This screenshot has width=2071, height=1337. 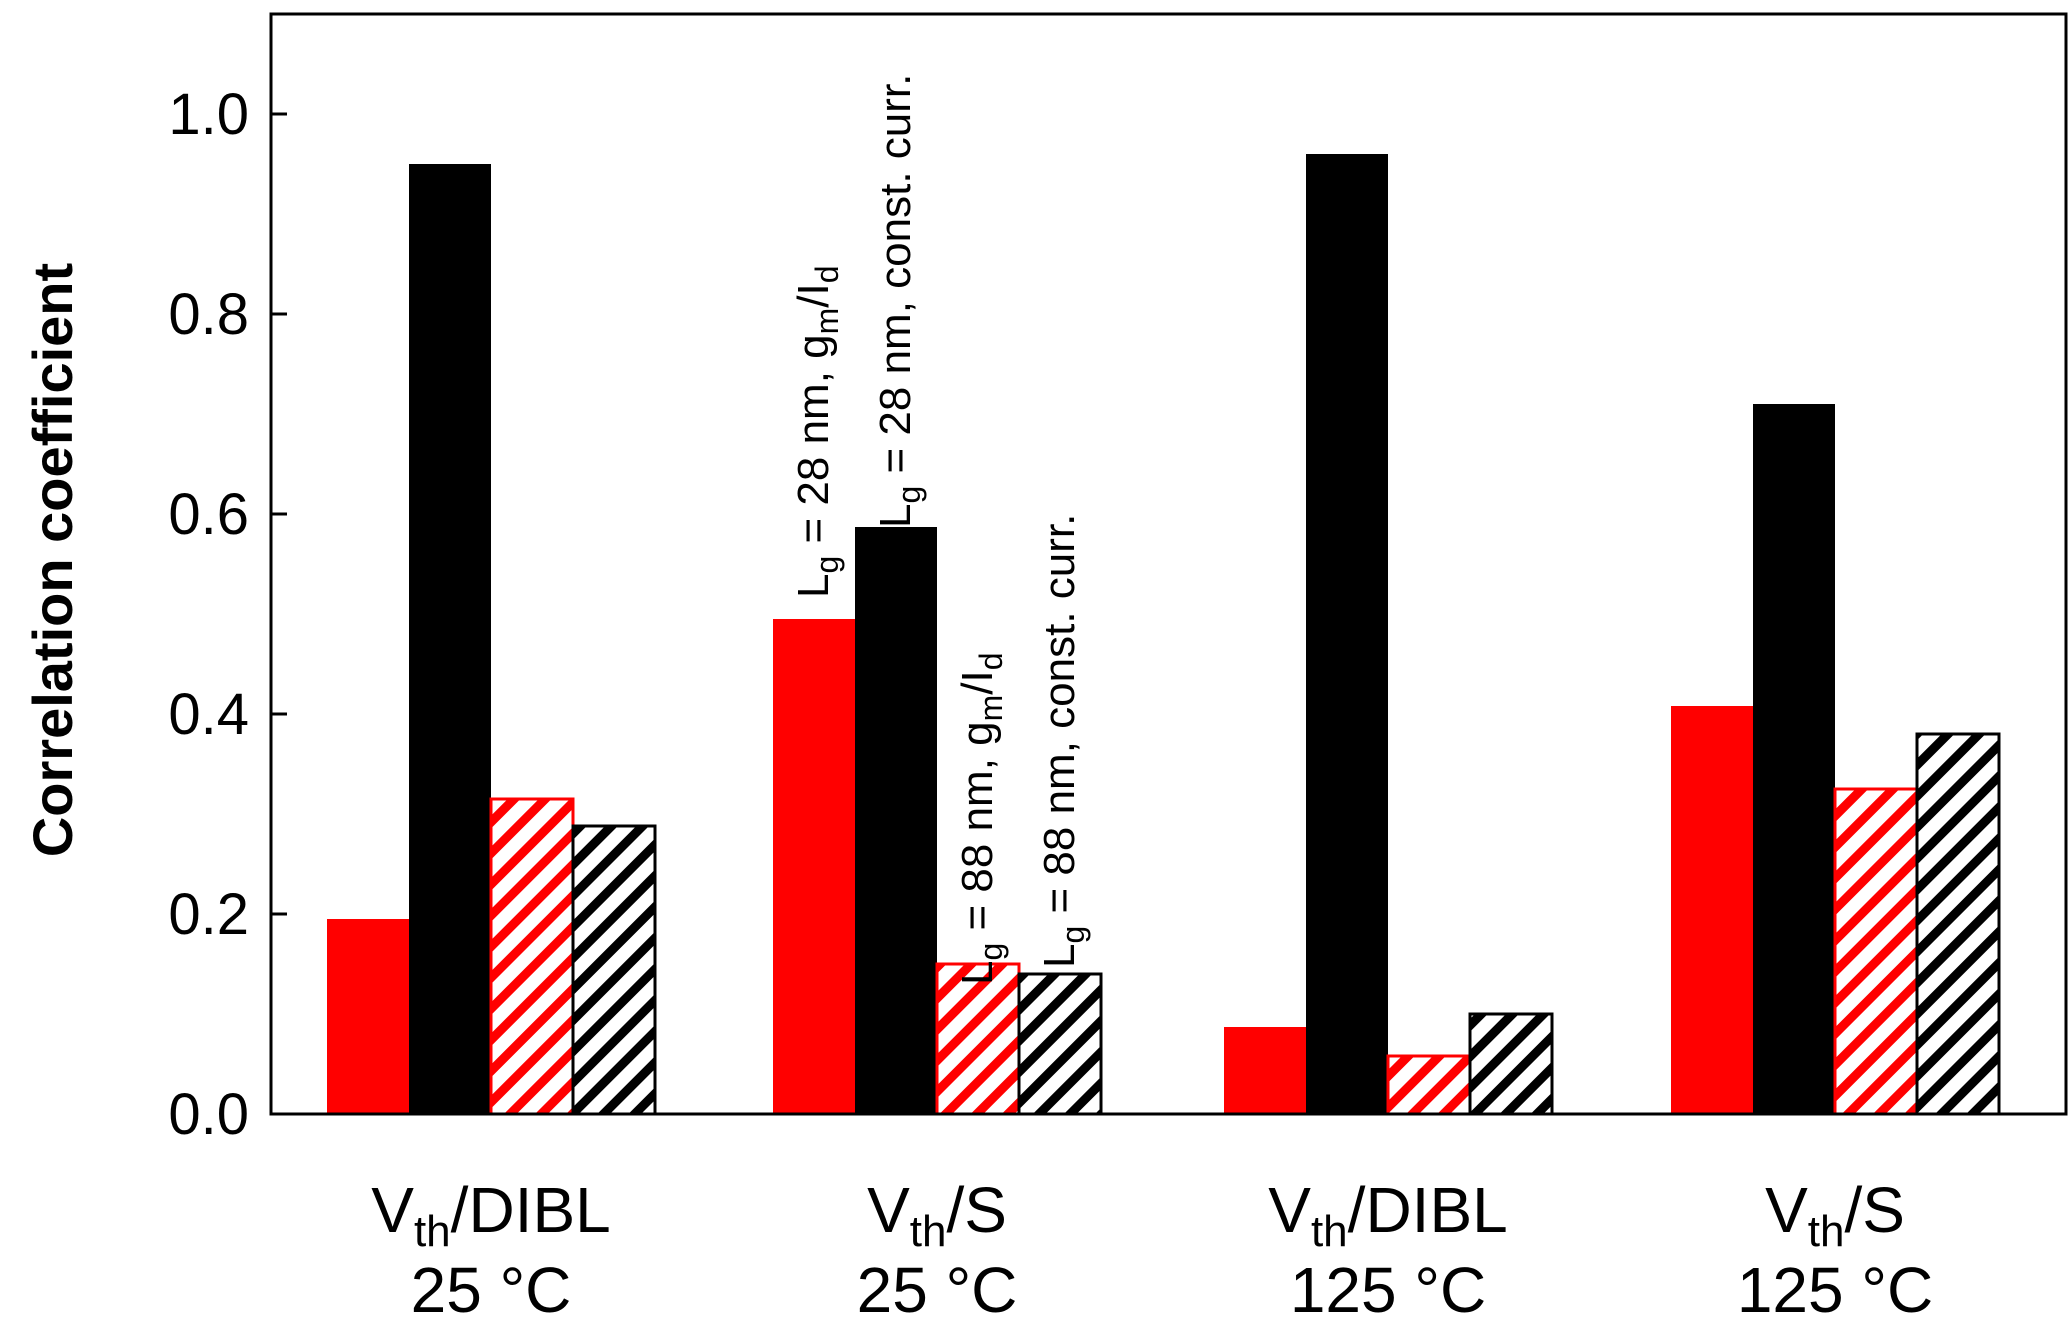 I want to click on bar-s4-c1, so click(x=614, y=970).